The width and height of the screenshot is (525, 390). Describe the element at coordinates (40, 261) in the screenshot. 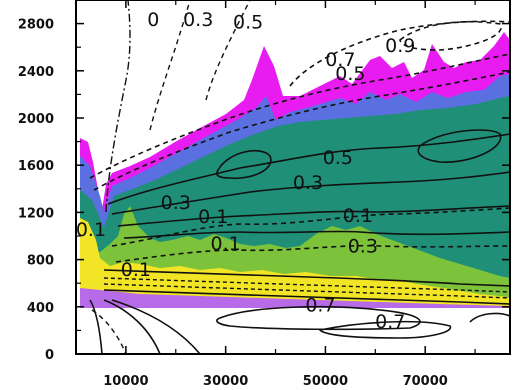

I see `y-tick-label: 800` at that location.